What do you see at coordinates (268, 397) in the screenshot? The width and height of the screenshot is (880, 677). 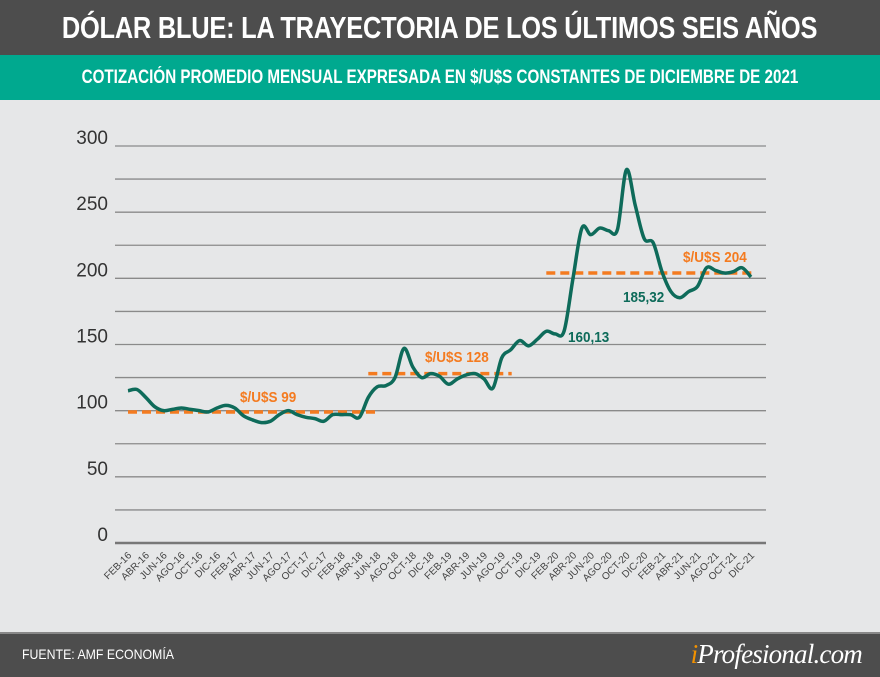 I see `average-label: $/U$S 99` at bounding box center [268, 397].